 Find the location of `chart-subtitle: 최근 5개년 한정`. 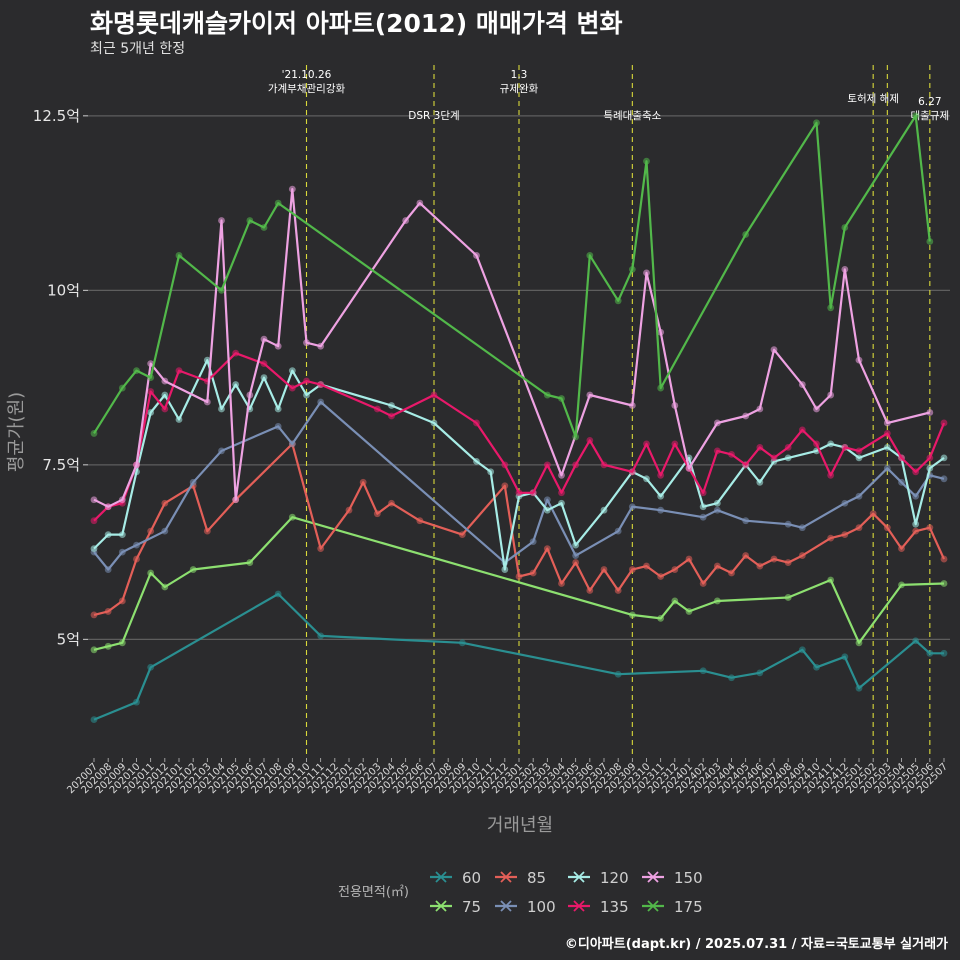

chart-subtitle: 최근 5개년 한정 is located at coordinates (138, 49).